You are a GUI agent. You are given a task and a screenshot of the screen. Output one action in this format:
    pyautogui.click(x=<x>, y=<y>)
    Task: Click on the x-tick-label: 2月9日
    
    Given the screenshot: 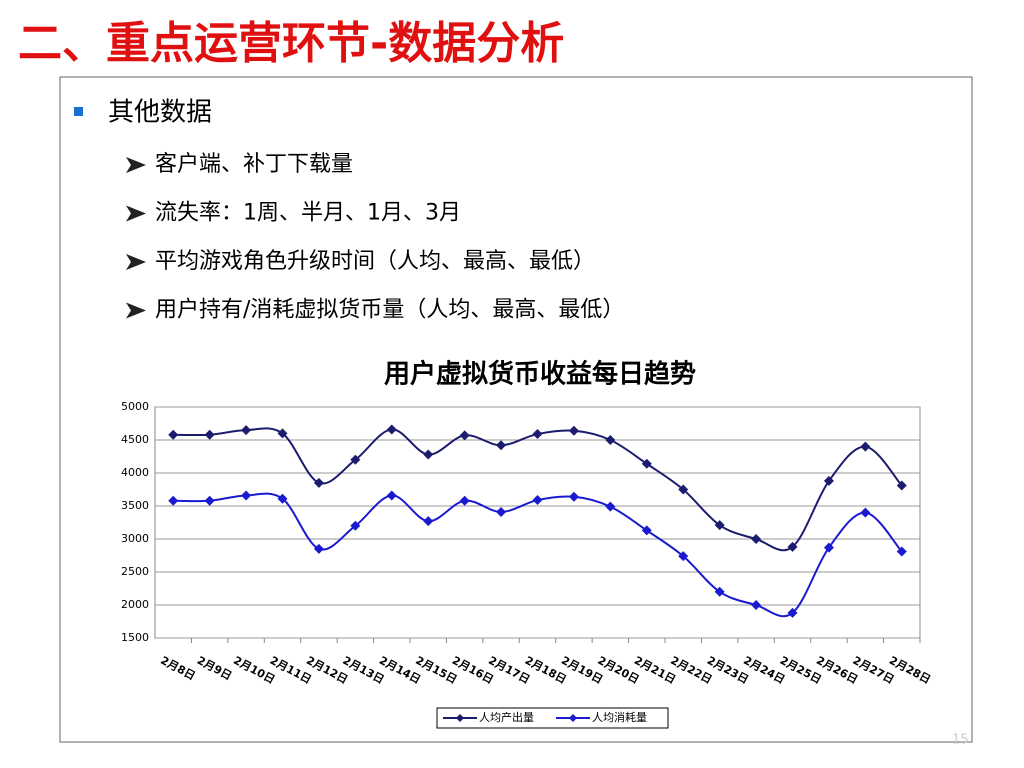 What is the action you would take?
    pyautogui.click(x=214, y=668)
    